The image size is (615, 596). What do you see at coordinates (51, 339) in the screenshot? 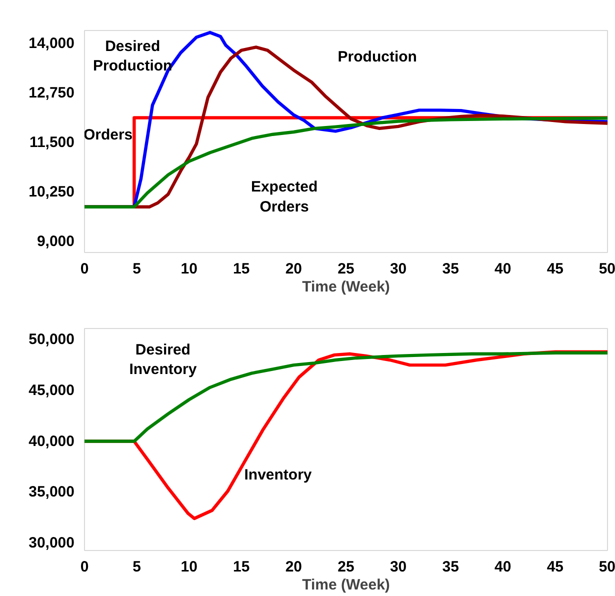
I see `y-tick-label: 50,000` at bounding box center [51, 339].